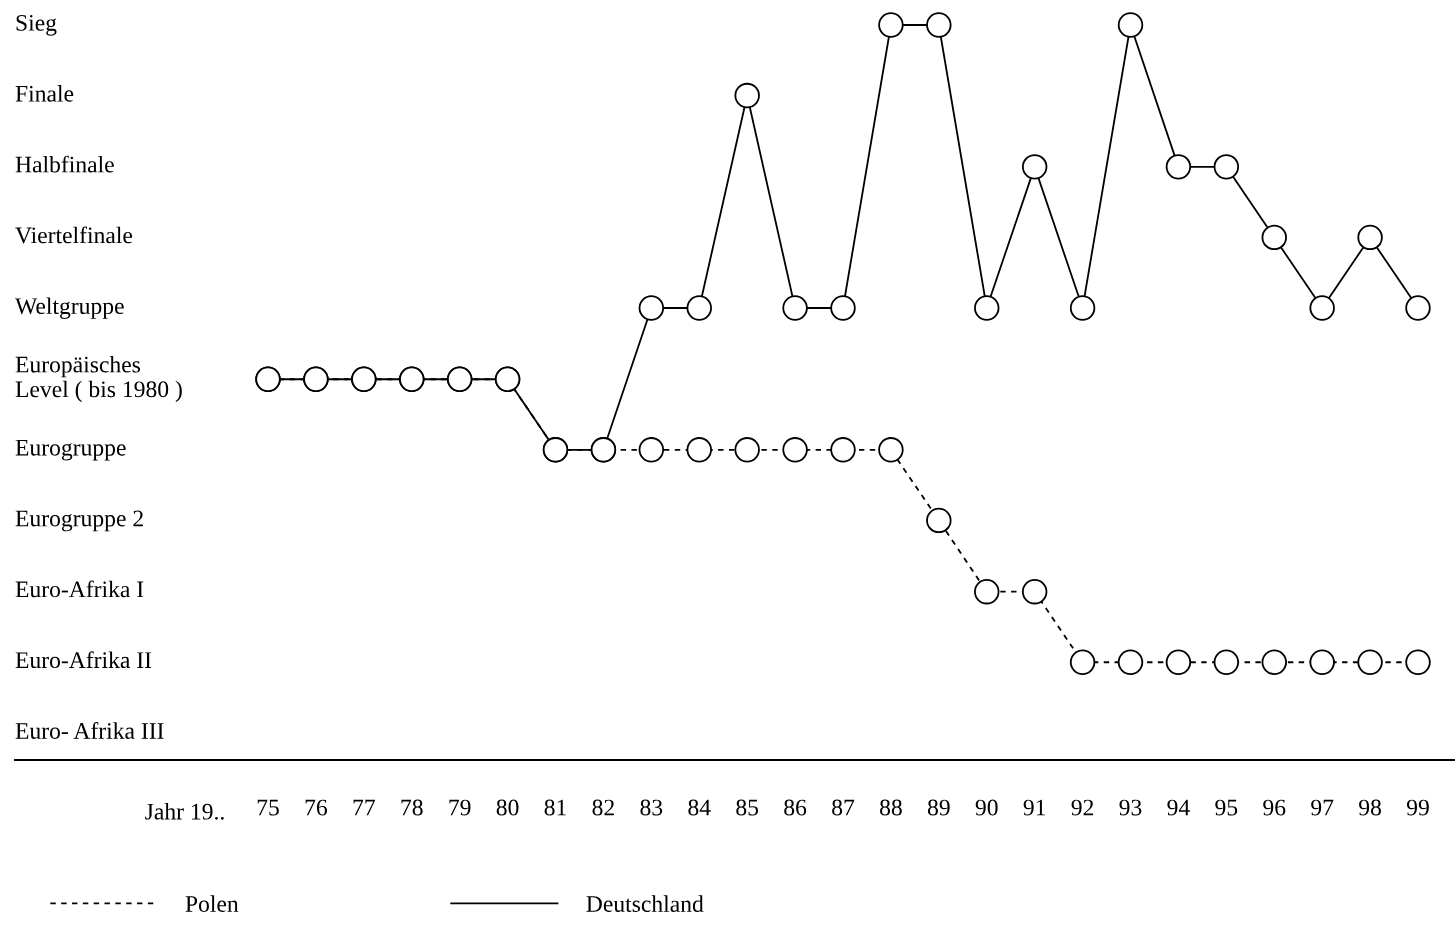 The height and width of the screenshot is (938, 1455). What do you see at coordinates (843, 807) in the screenshot?
I see `x-tick-label: 87` at bounding box center [843, 807].